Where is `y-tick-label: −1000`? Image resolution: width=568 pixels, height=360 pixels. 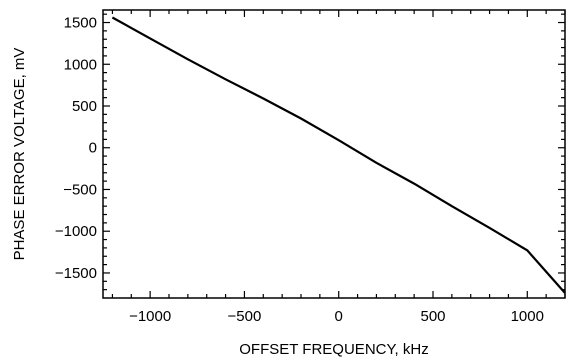 y-tick-label: −1000 is located at coordinates (76, 231).